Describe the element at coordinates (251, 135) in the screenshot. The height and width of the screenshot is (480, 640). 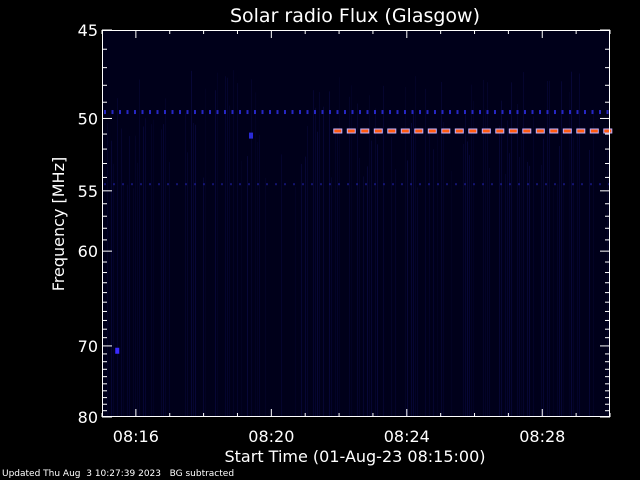
I see `emission-spot` at that location.